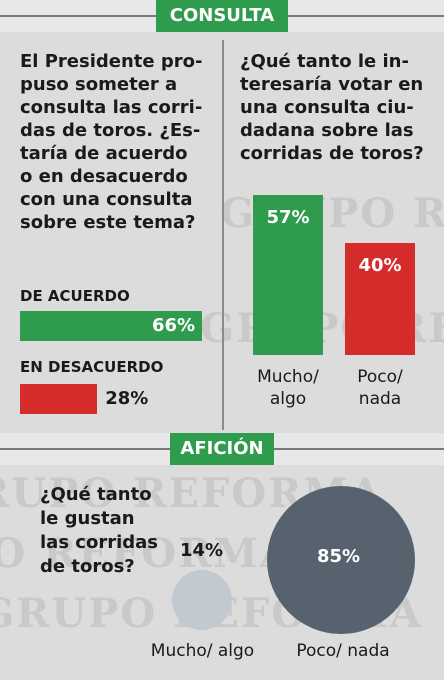 Image resolution: width=444 pixels, height=680 pixels. What do you see at coordinates (339, 556) in the screenshot?
I see `value-label-poco-nada-aficion: 85%` at bounding box center [339, 556].